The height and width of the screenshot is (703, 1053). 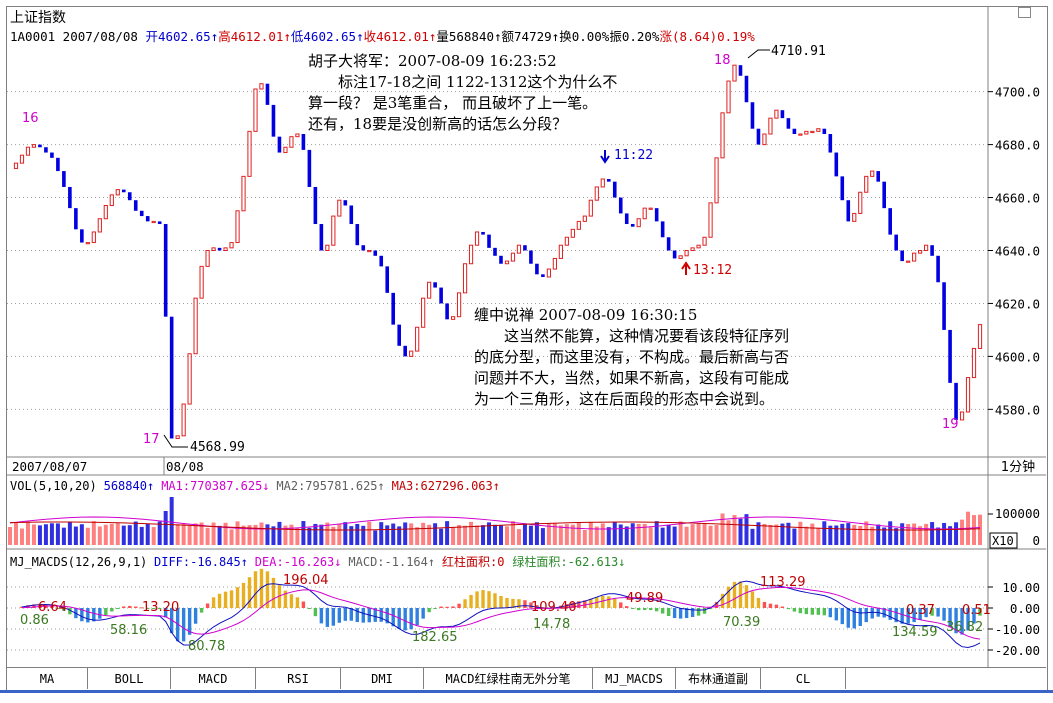 What do you see at coordinates (634, 678) in the screenshot?
I see `tab-mj_macds: MJ_MACDS` at bounding box center [634, 678].